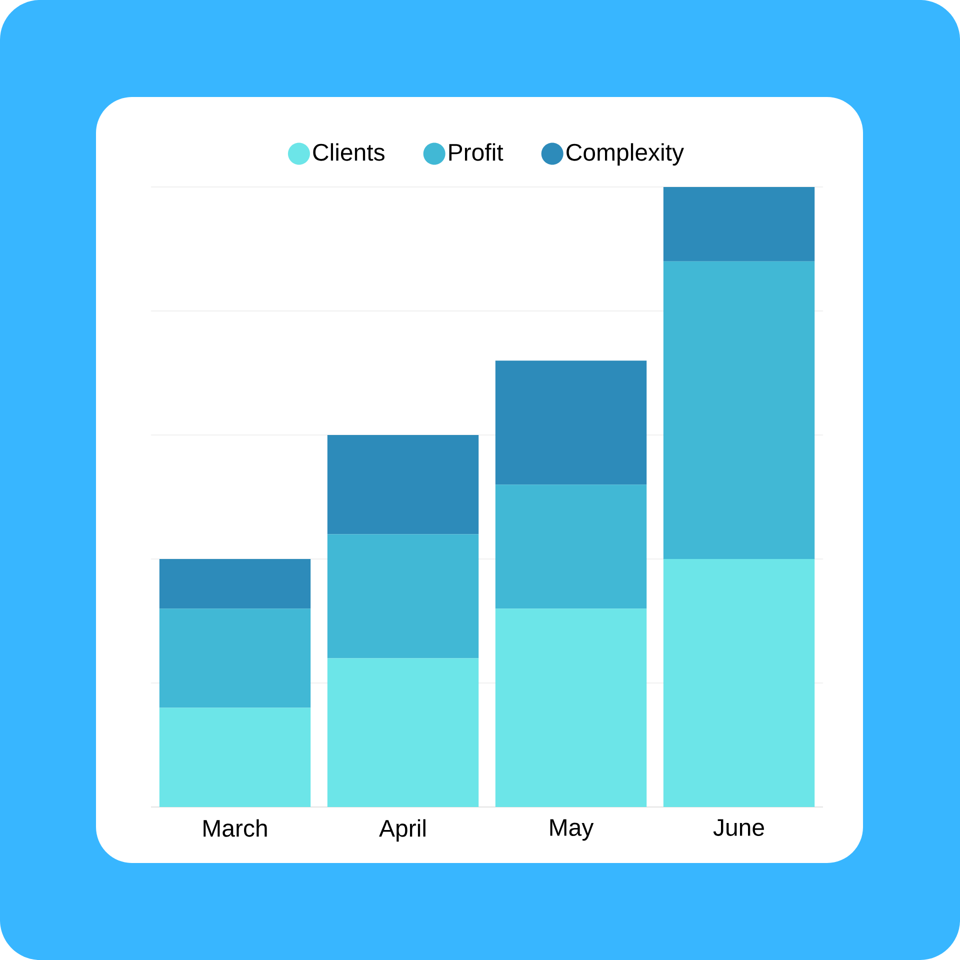 Image resolution: width=960 pixels, height=960 pixels. I want to click on x-tick-label: May, so click(572, 830).